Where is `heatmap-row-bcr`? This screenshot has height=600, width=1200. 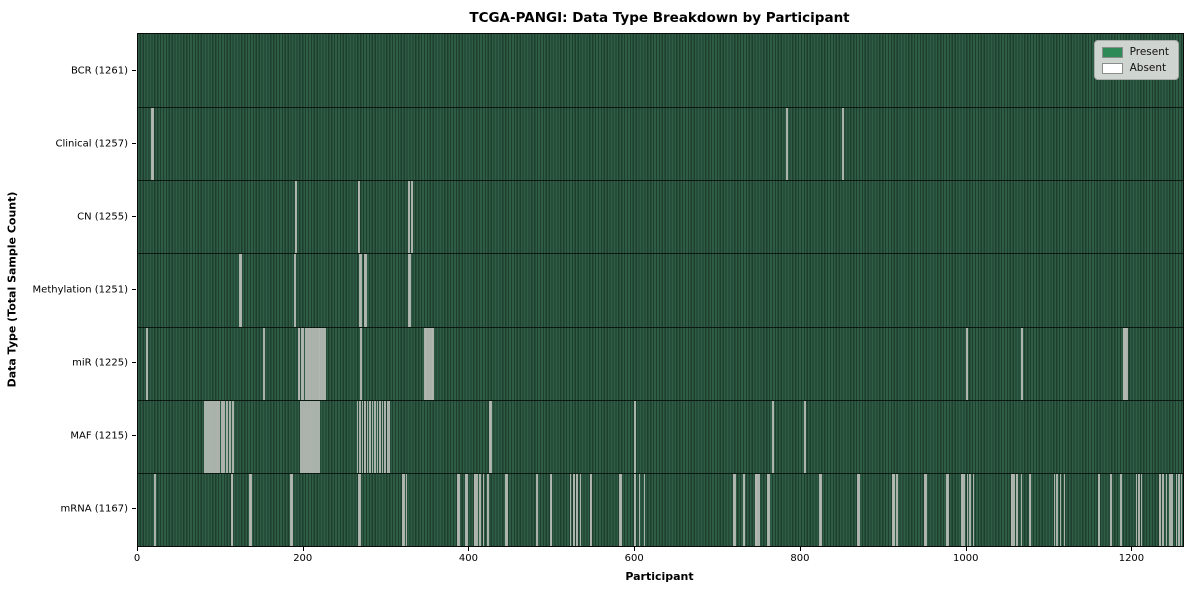
heatmap-row-bcr is located at coordinates (660, 71).